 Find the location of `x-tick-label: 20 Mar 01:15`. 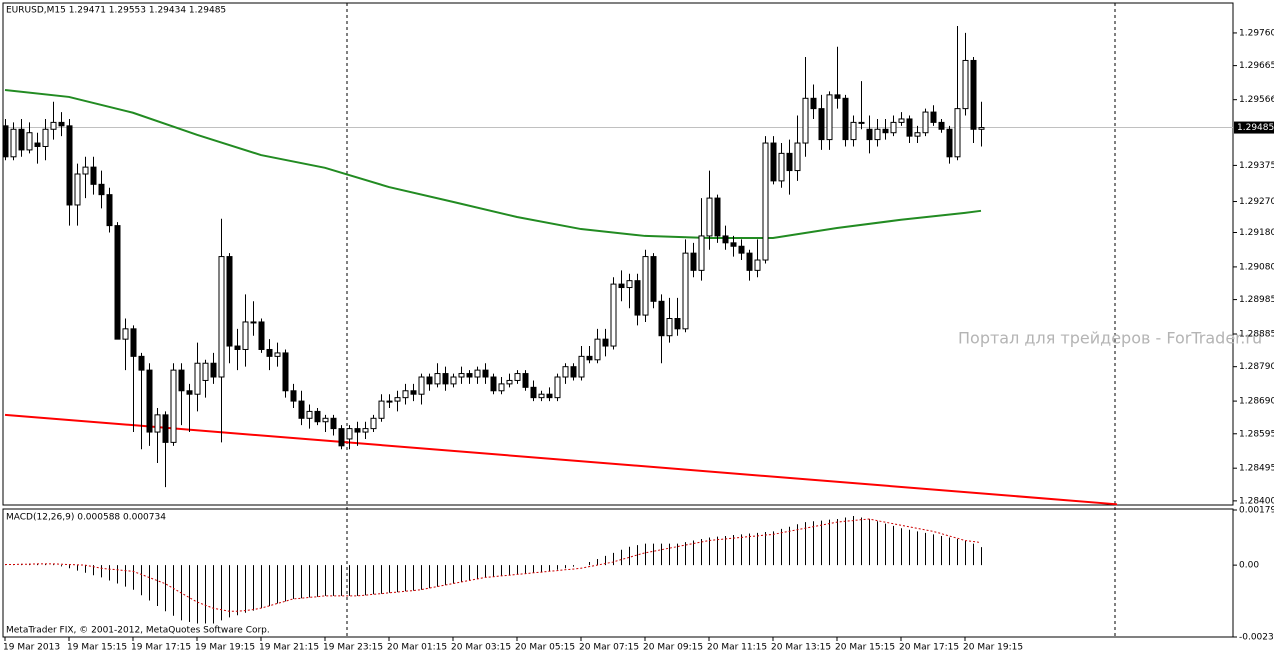

x-tick-label: 20 Mar 01:15 is located at coordinates (417, 648).